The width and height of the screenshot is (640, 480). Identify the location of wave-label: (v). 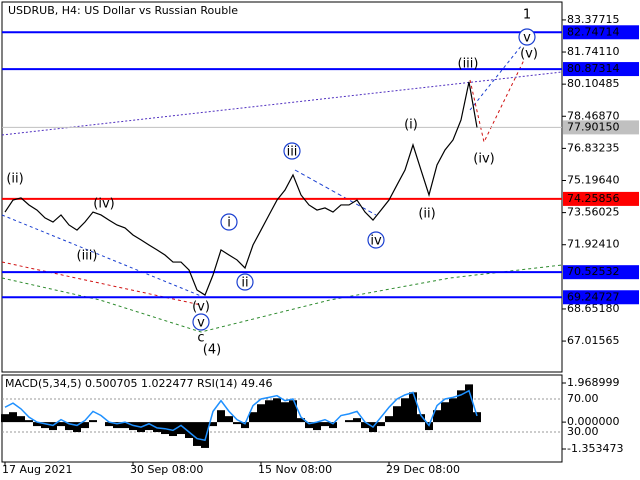
(201, 307).